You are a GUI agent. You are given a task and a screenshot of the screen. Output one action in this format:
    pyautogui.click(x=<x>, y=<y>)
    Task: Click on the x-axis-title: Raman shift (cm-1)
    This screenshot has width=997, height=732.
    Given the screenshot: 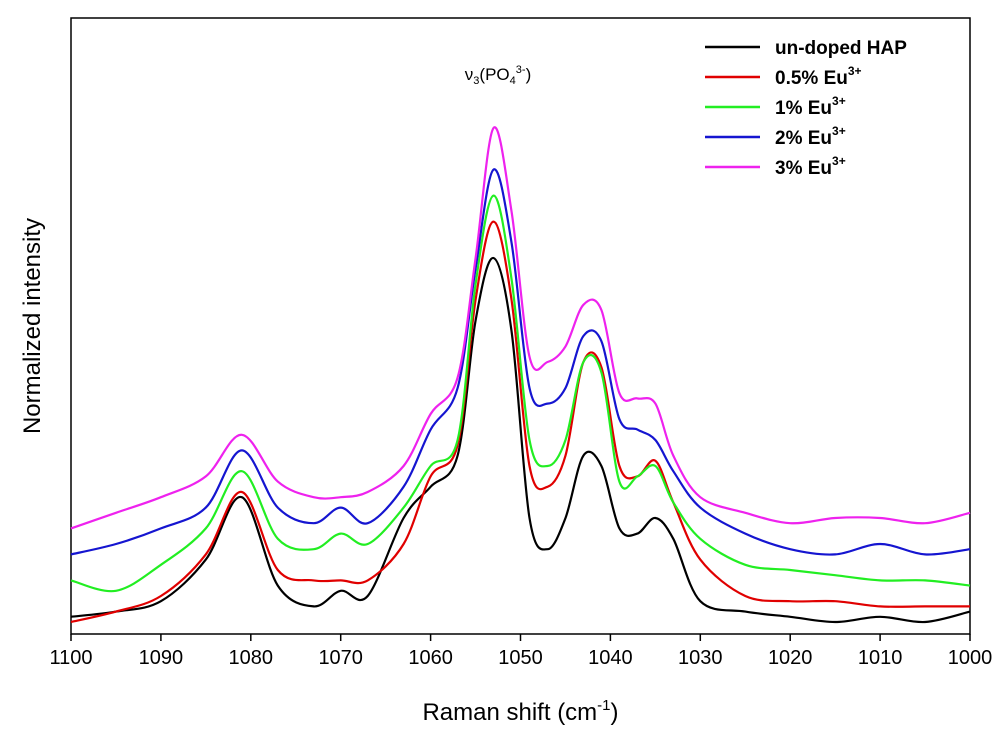 What is the action you would take?
    pyautogui.click(x=520, y=711)
    